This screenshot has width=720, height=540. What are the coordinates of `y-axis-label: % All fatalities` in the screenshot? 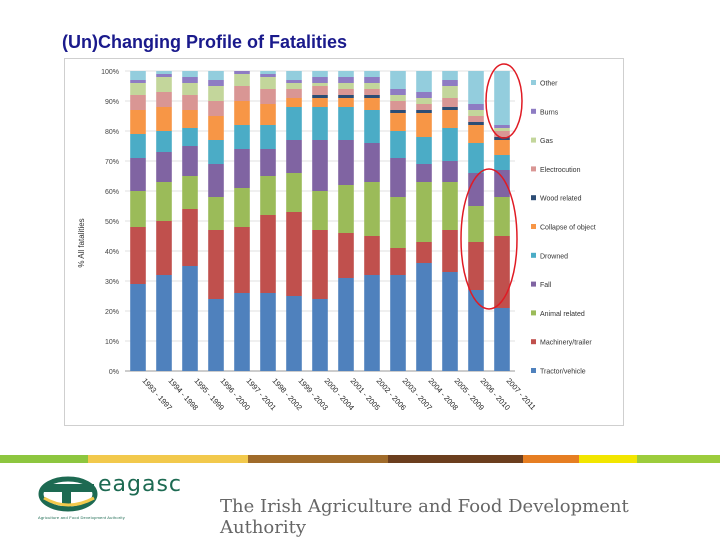 It's located at (81, 242).